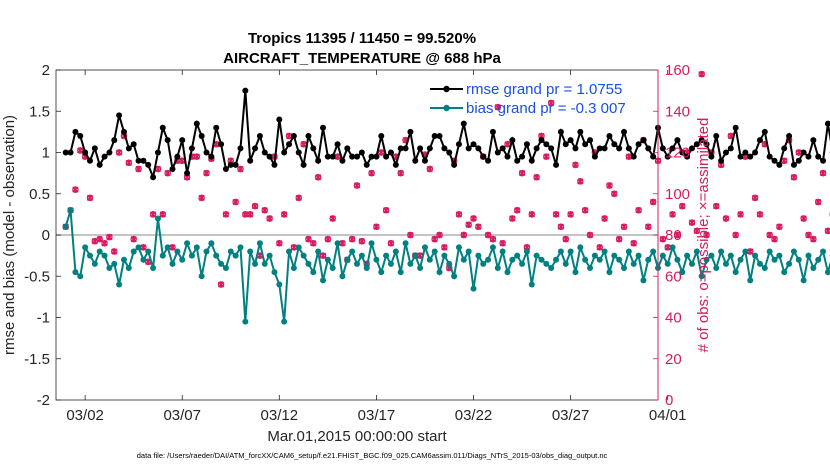 The width and height of the screenshot is (830, 470). I want to click on x-tick-label: 03/22, so click(474, 415).